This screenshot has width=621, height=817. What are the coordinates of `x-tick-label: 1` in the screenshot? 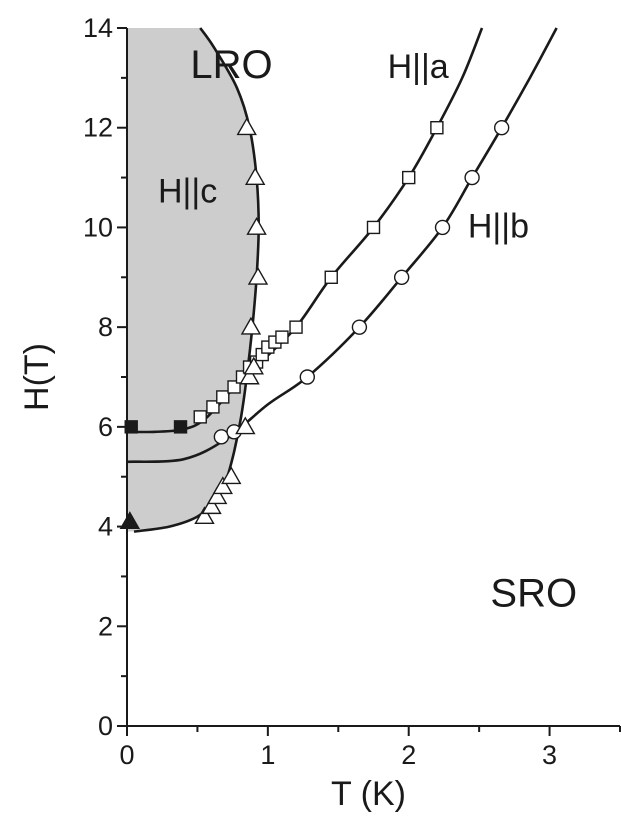 It's located at (267, 755).